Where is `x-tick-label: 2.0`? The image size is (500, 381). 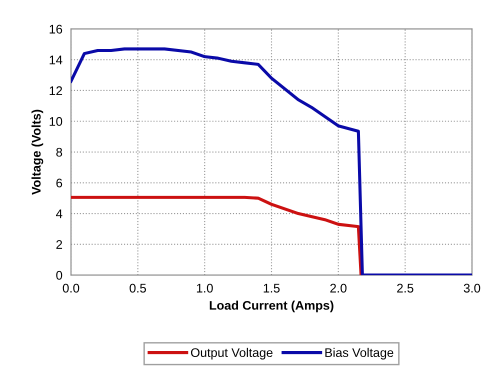
x-tick-label: 2.0 is located at coordinates (338, 288).